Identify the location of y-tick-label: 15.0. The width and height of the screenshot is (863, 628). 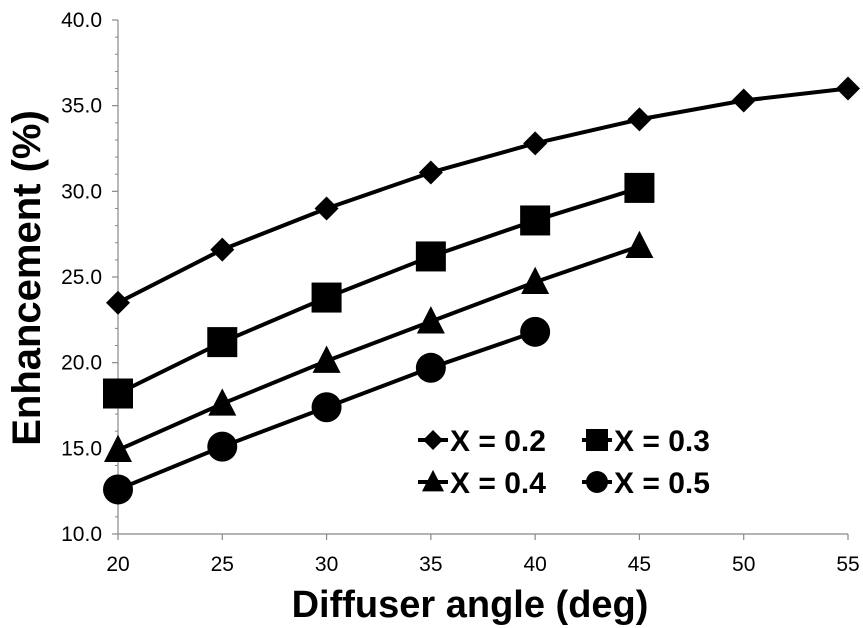
(81, 448).